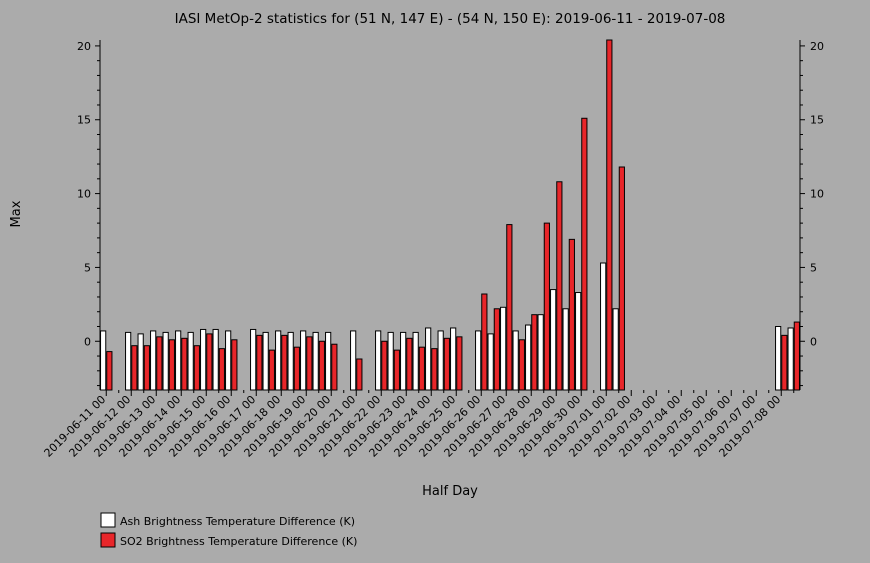 This screenshot has height=563, width=870. What do you see at coordinates (108, 540) in the screenshot?
I see `legend-swatch-so2` at bounding box center [108, 540].